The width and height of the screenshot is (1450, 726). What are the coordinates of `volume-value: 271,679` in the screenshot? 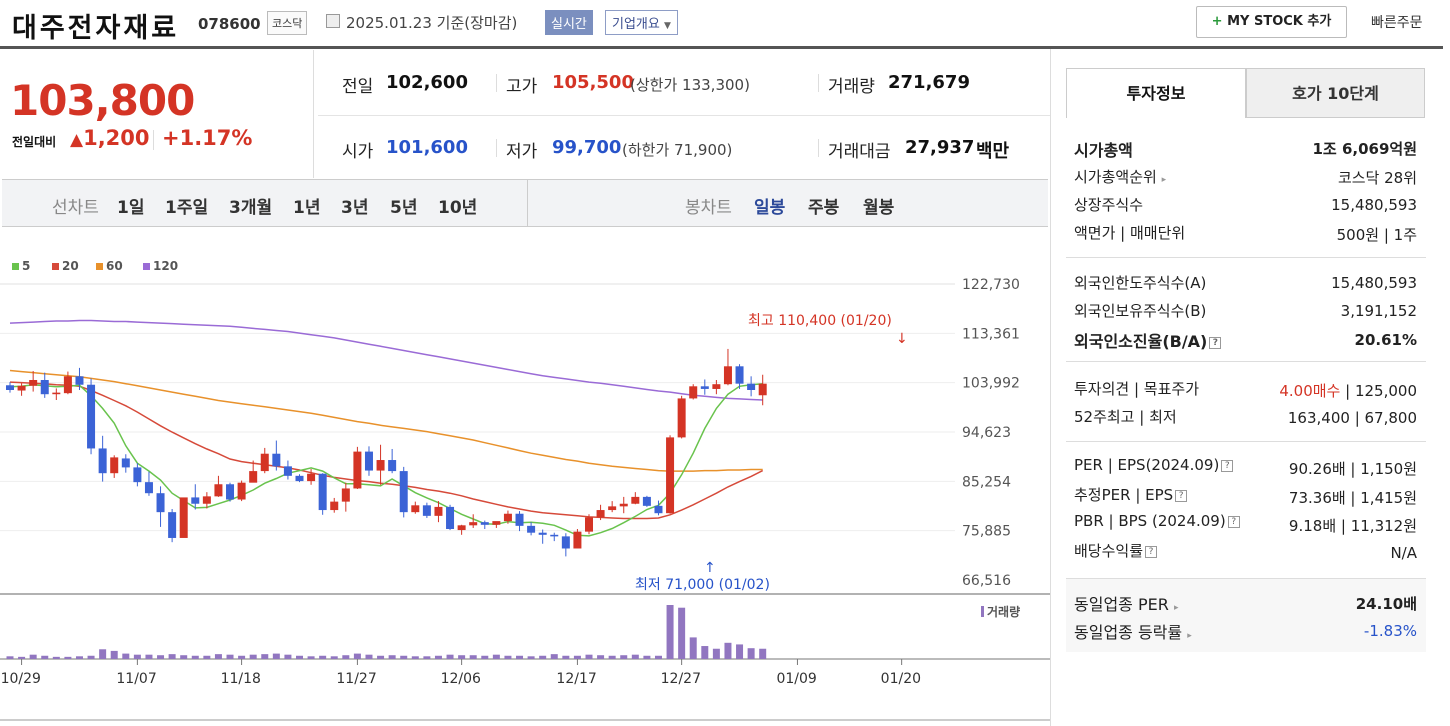 It's located at (929, 82).